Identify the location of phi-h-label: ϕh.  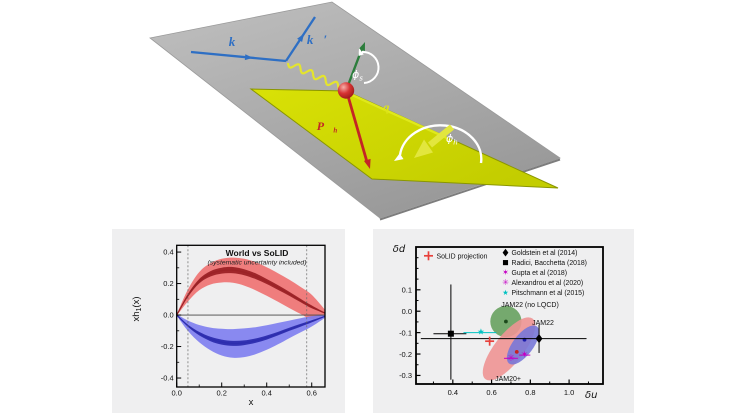
(452, 139).